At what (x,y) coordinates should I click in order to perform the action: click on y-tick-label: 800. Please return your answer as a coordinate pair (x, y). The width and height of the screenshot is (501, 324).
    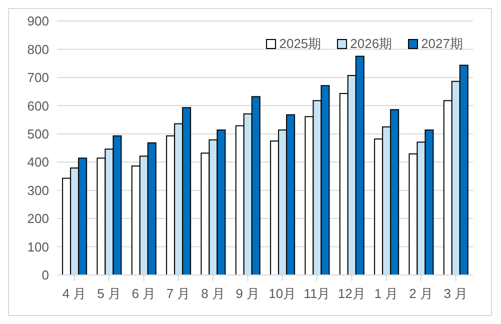
    Looking at the image, I should click on (38, 49).